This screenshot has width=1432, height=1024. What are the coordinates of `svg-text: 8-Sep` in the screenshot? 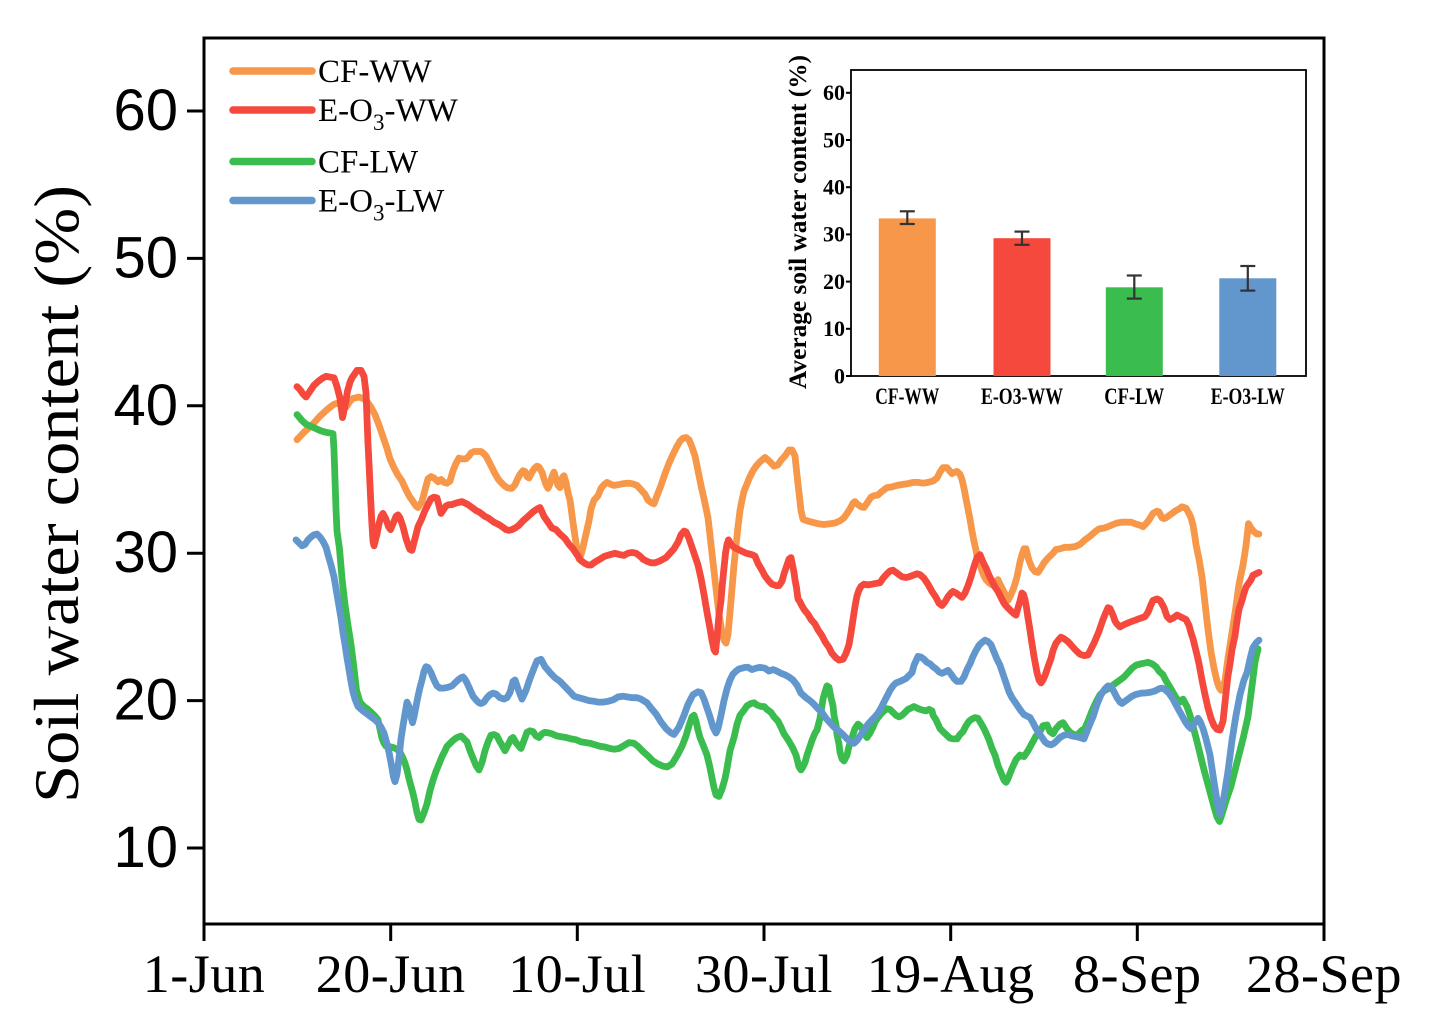 It's located at (1137, 974).